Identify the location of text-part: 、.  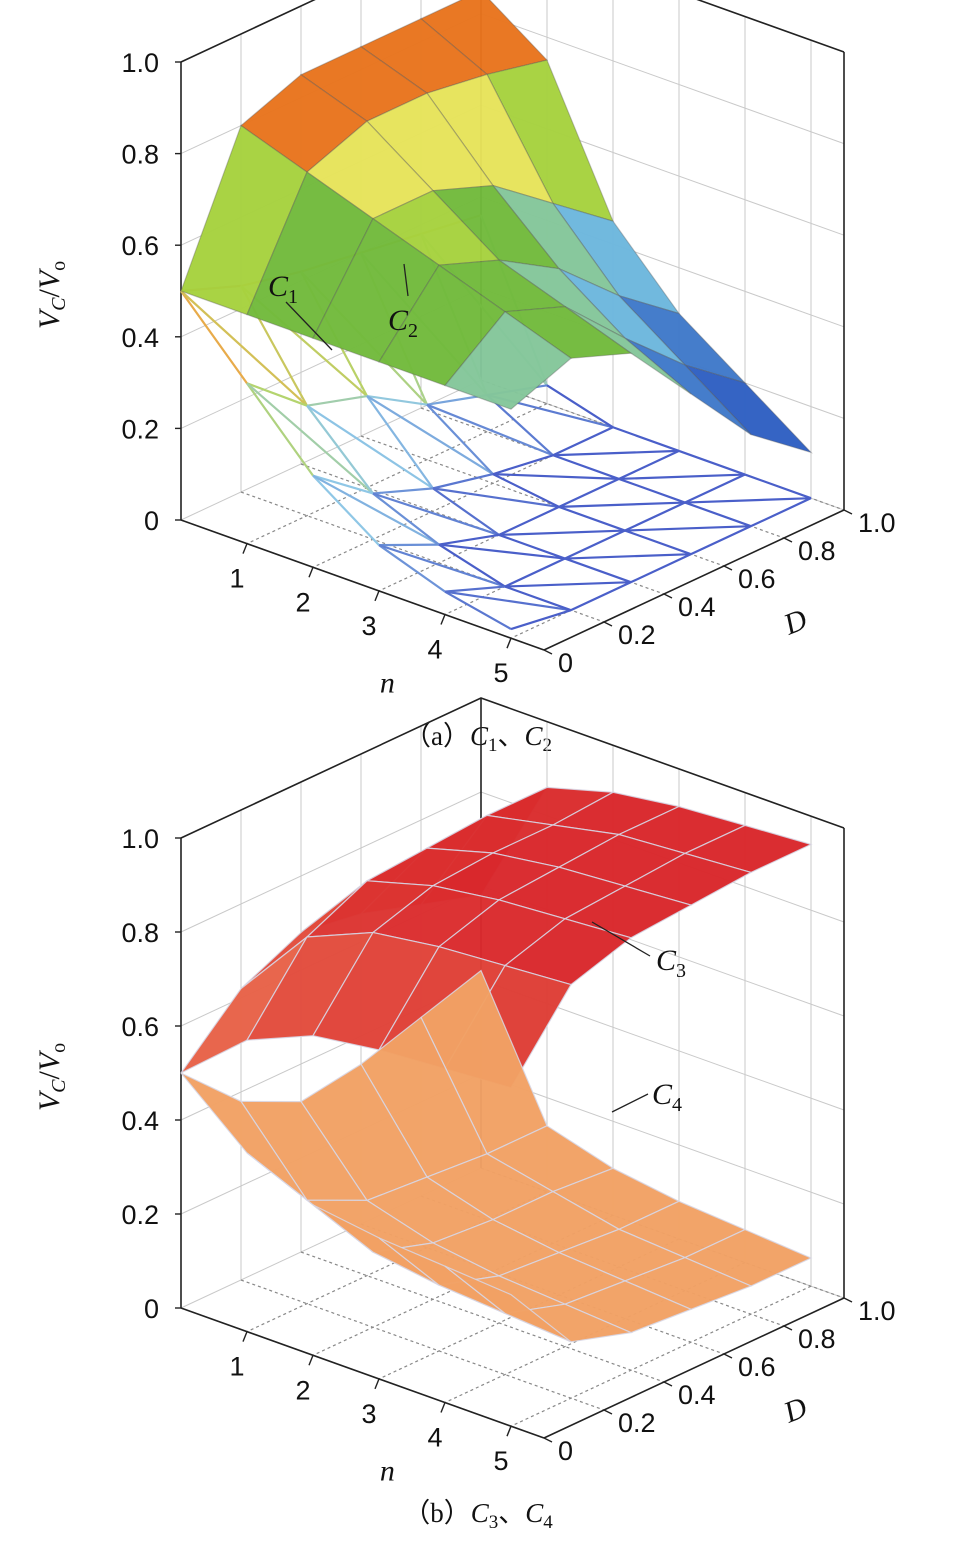
(510, 736).